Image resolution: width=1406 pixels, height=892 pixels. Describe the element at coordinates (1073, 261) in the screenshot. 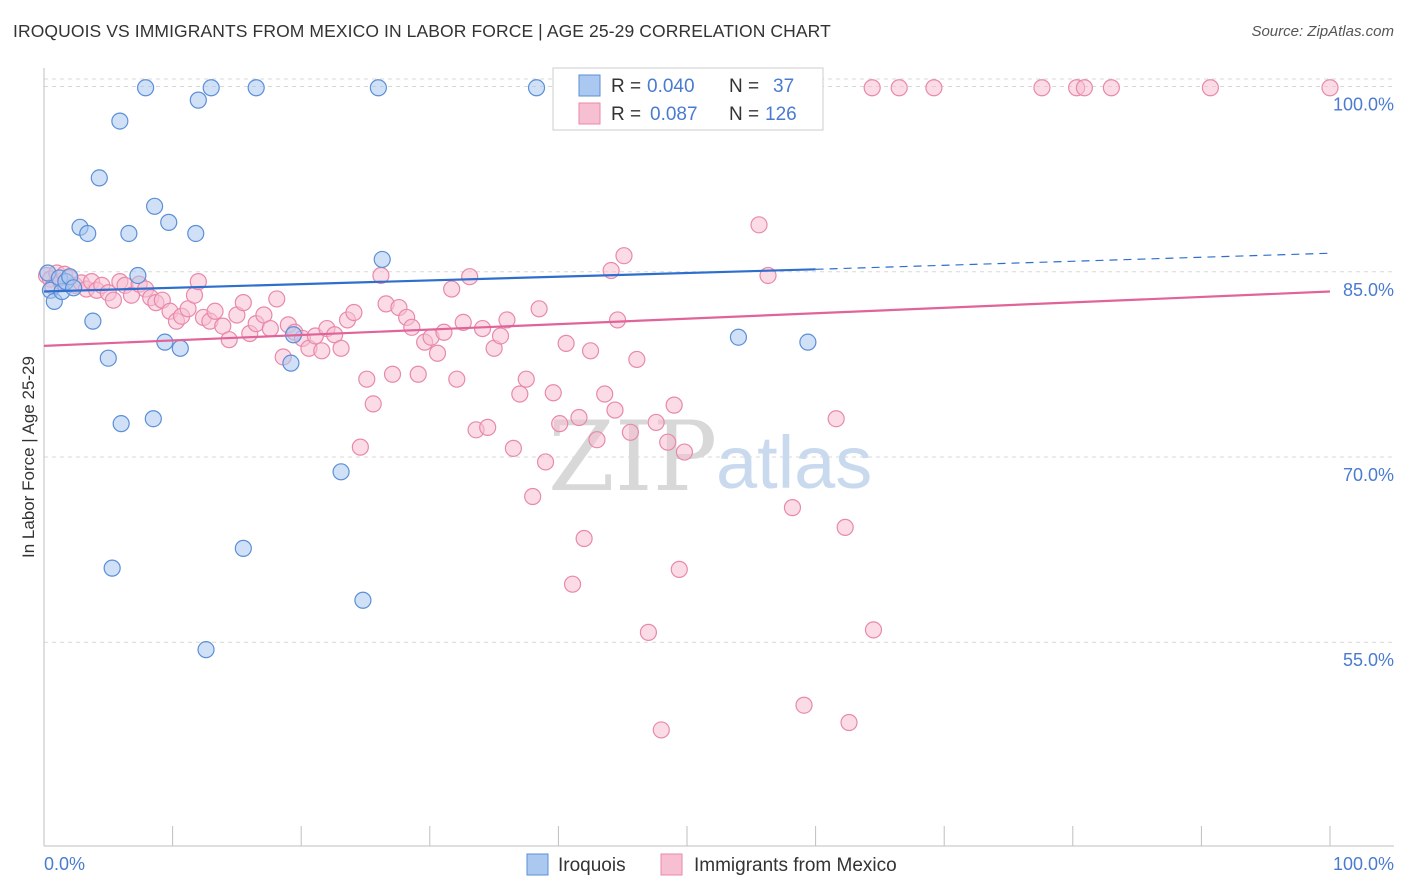

I see `trend-line-iroquois-extension` at that location.